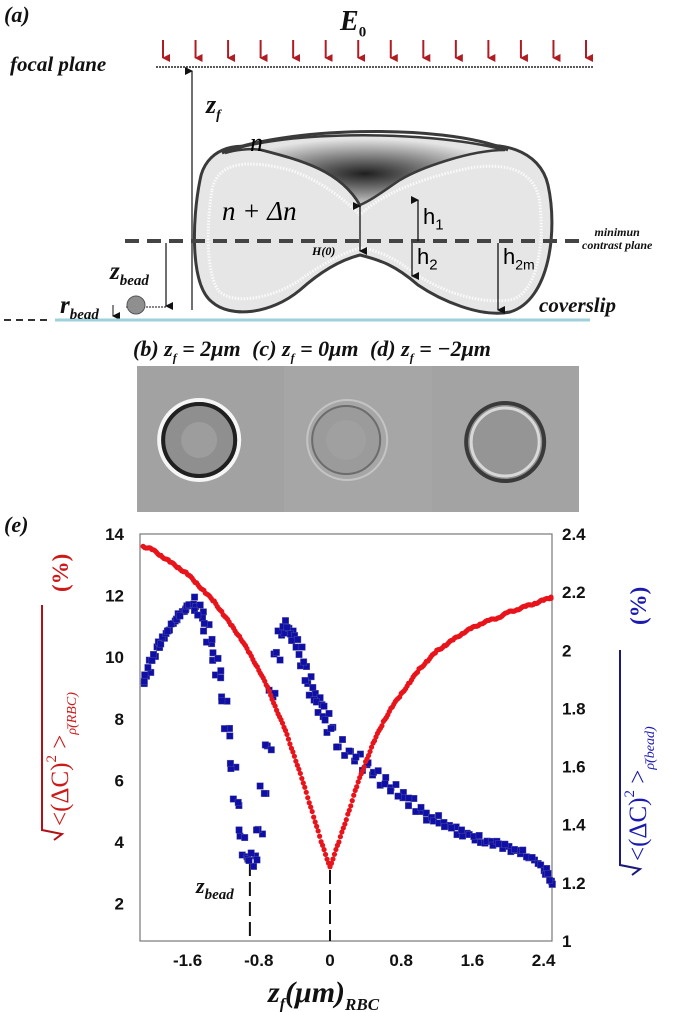  Describe the element at coordinates (638, 606) in the screenshot. I see `right-axis-unit: (%)` at that location.